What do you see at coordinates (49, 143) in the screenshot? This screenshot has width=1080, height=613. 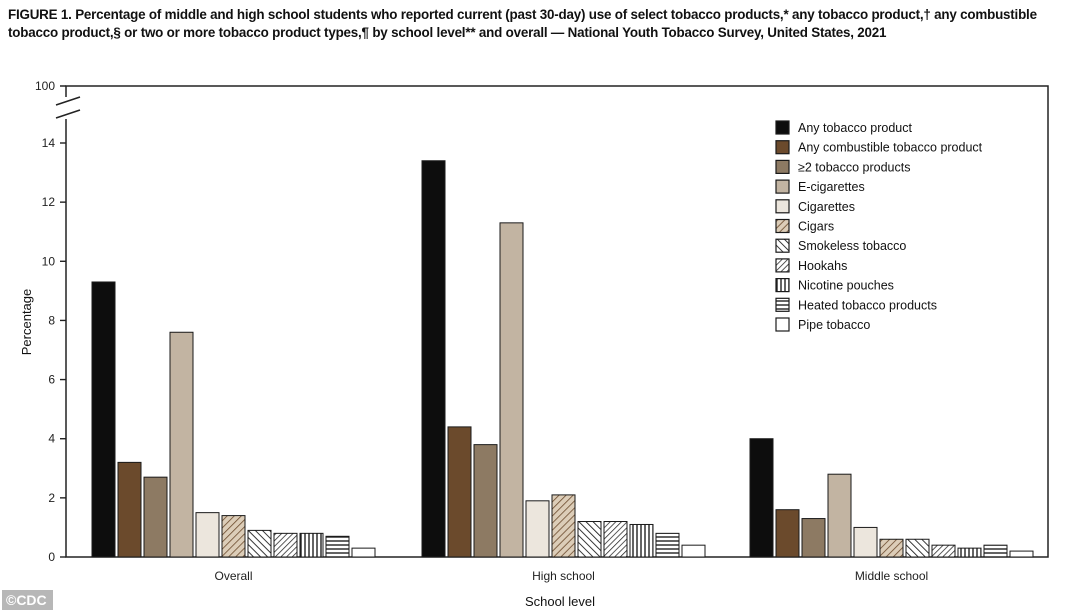 I see `y-tick-label: 14` at bounding box center [49, 143].